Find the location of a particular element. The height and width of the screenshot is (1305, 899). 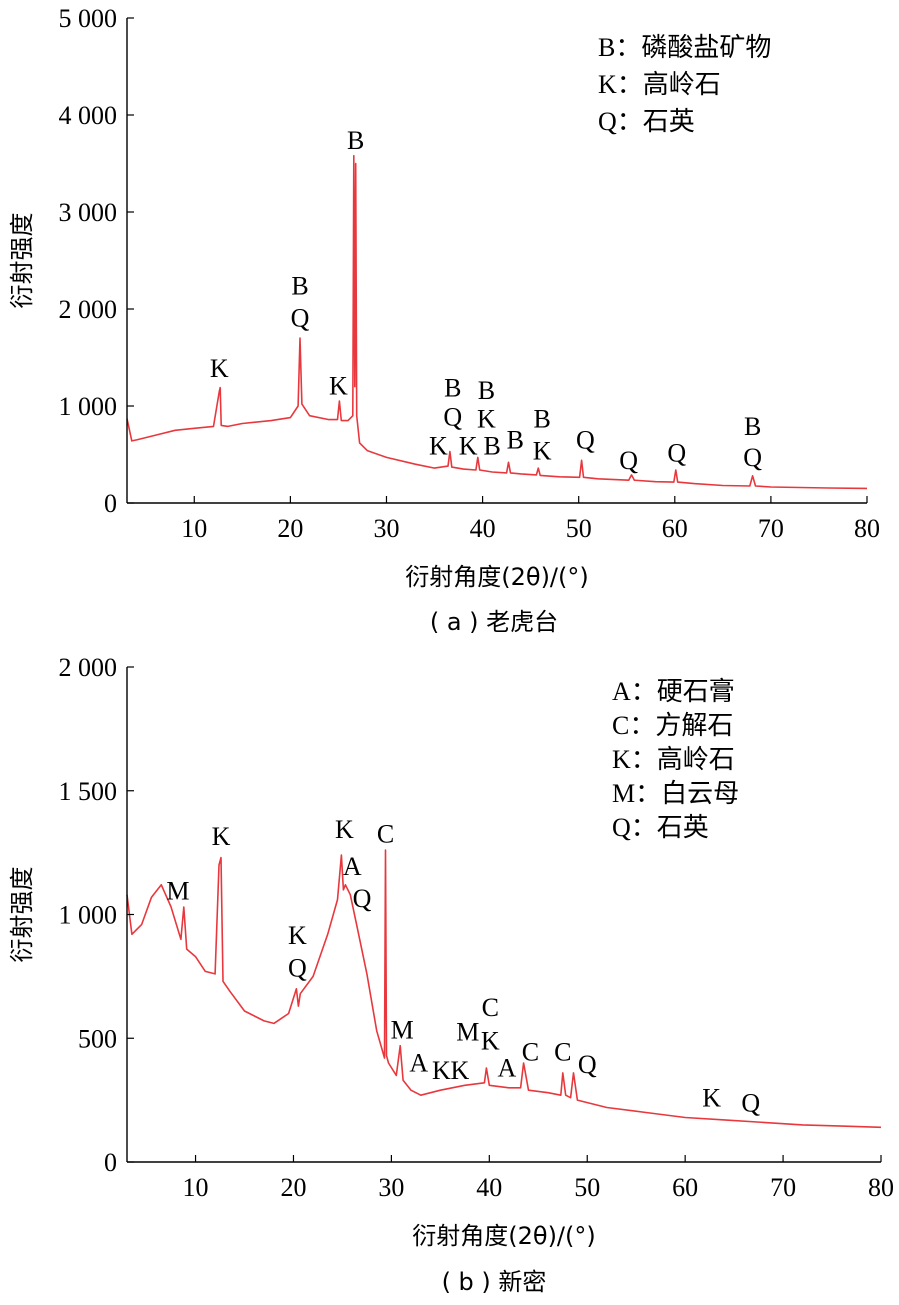

legend-entry: M：白云母 is located at coordinates (675, 793).